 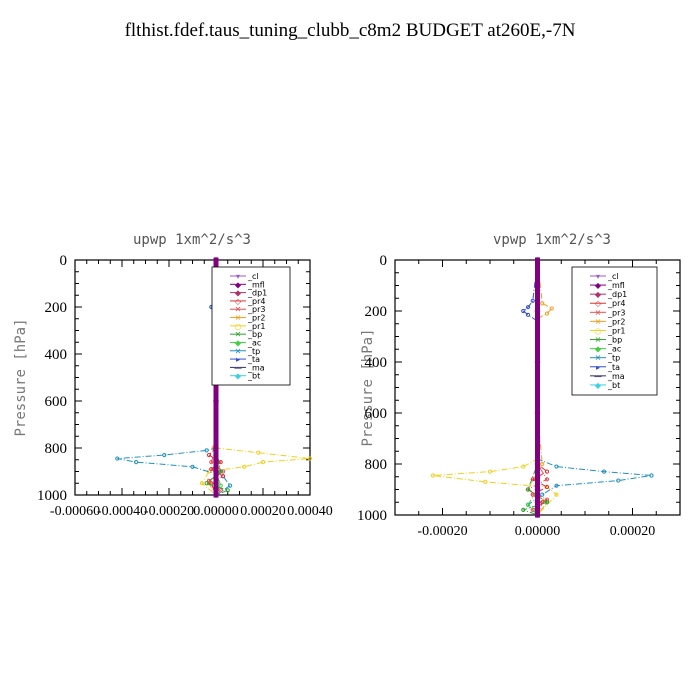 What do you see at coordinates (616, 376) in the screenshot?
I see `legend-label: _ma` at bounding box center [616, 376].